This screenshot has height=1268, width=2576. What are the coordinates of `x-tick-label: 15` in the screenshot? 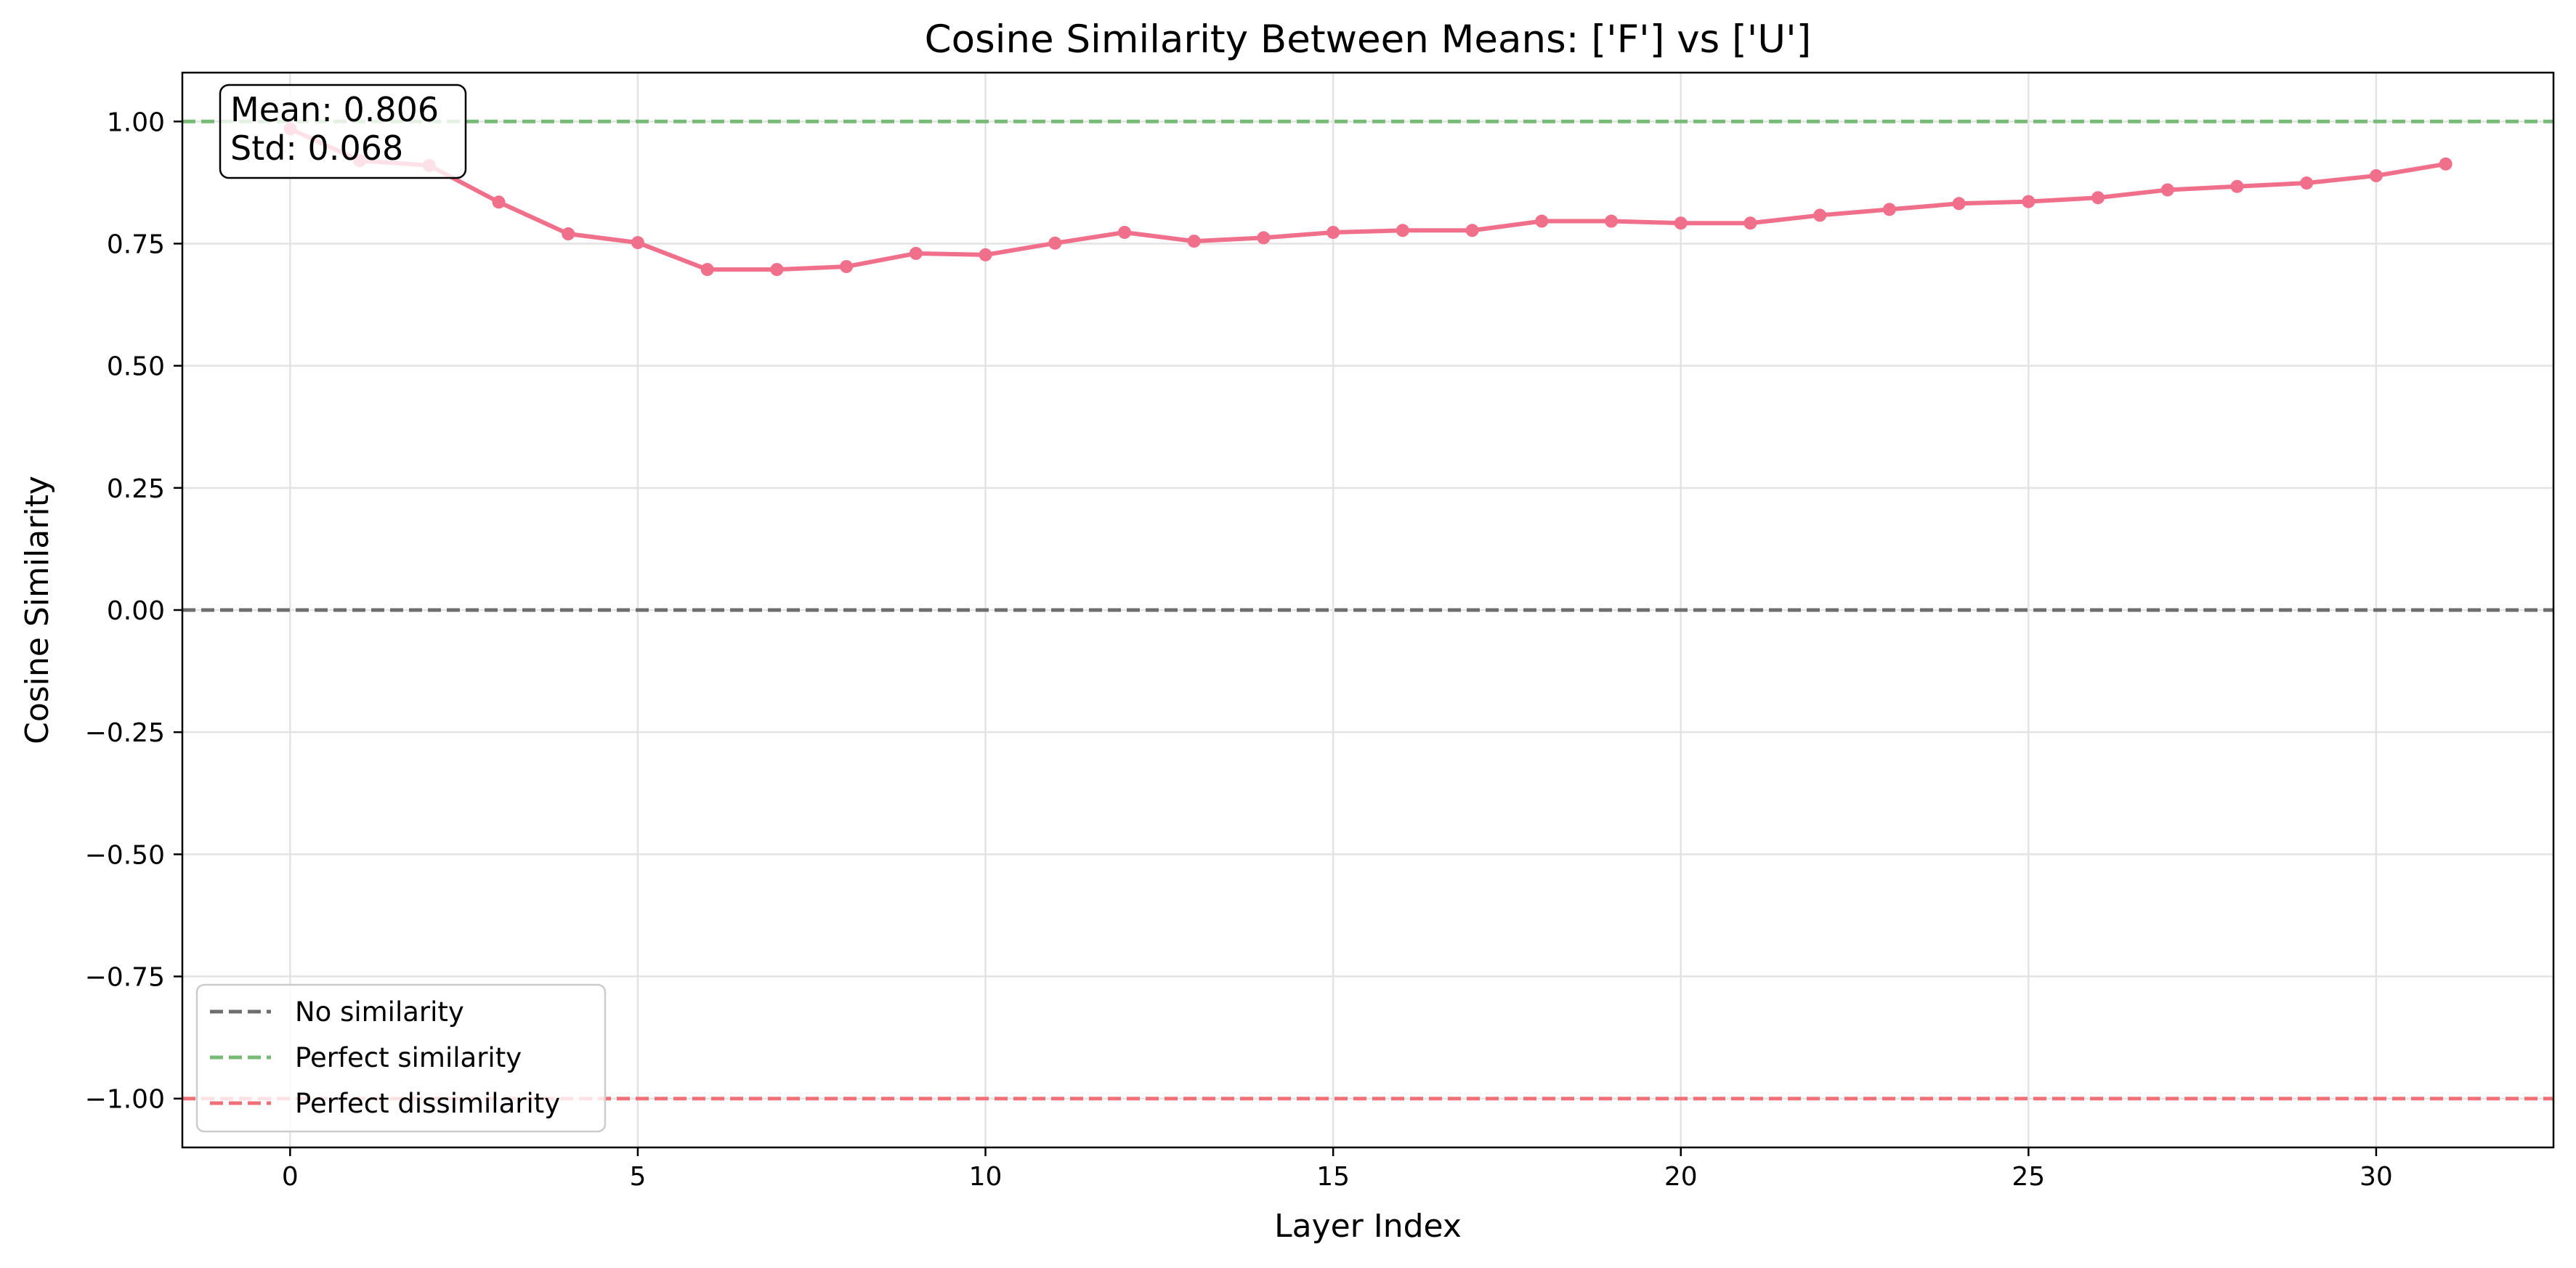 It's located at (1333, 1177).